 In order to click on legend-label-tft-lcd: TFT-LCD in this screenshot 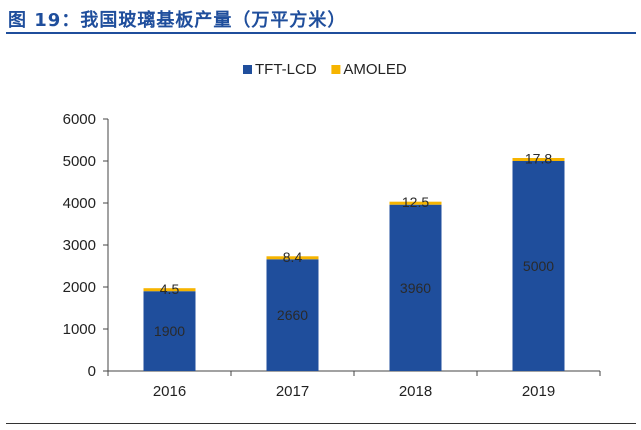, I will do `click(286, 69)`.